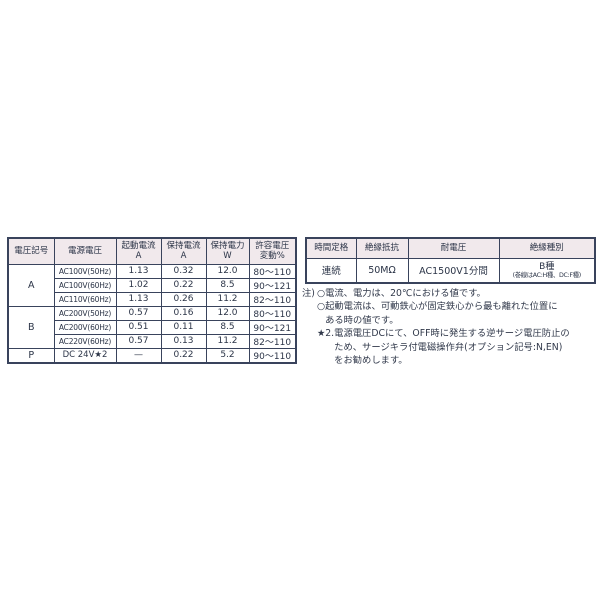 The height and width of the screenshot is (600, 600). I want to click on cell: DC 24V★2, so click(85, 355).